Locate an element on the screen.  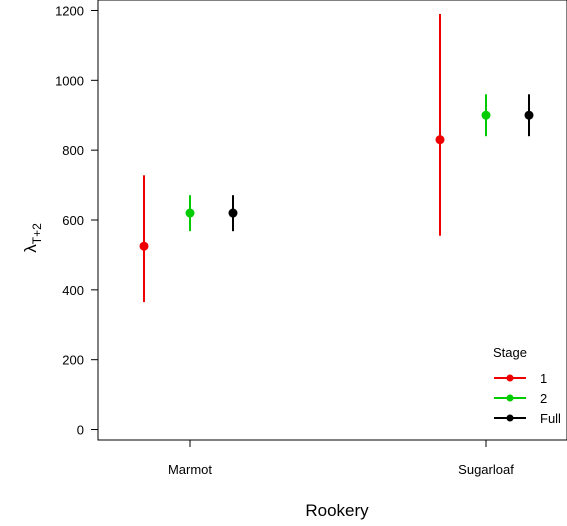
x-tick-label: Sugarloaf is located at coordinates (486, 469).